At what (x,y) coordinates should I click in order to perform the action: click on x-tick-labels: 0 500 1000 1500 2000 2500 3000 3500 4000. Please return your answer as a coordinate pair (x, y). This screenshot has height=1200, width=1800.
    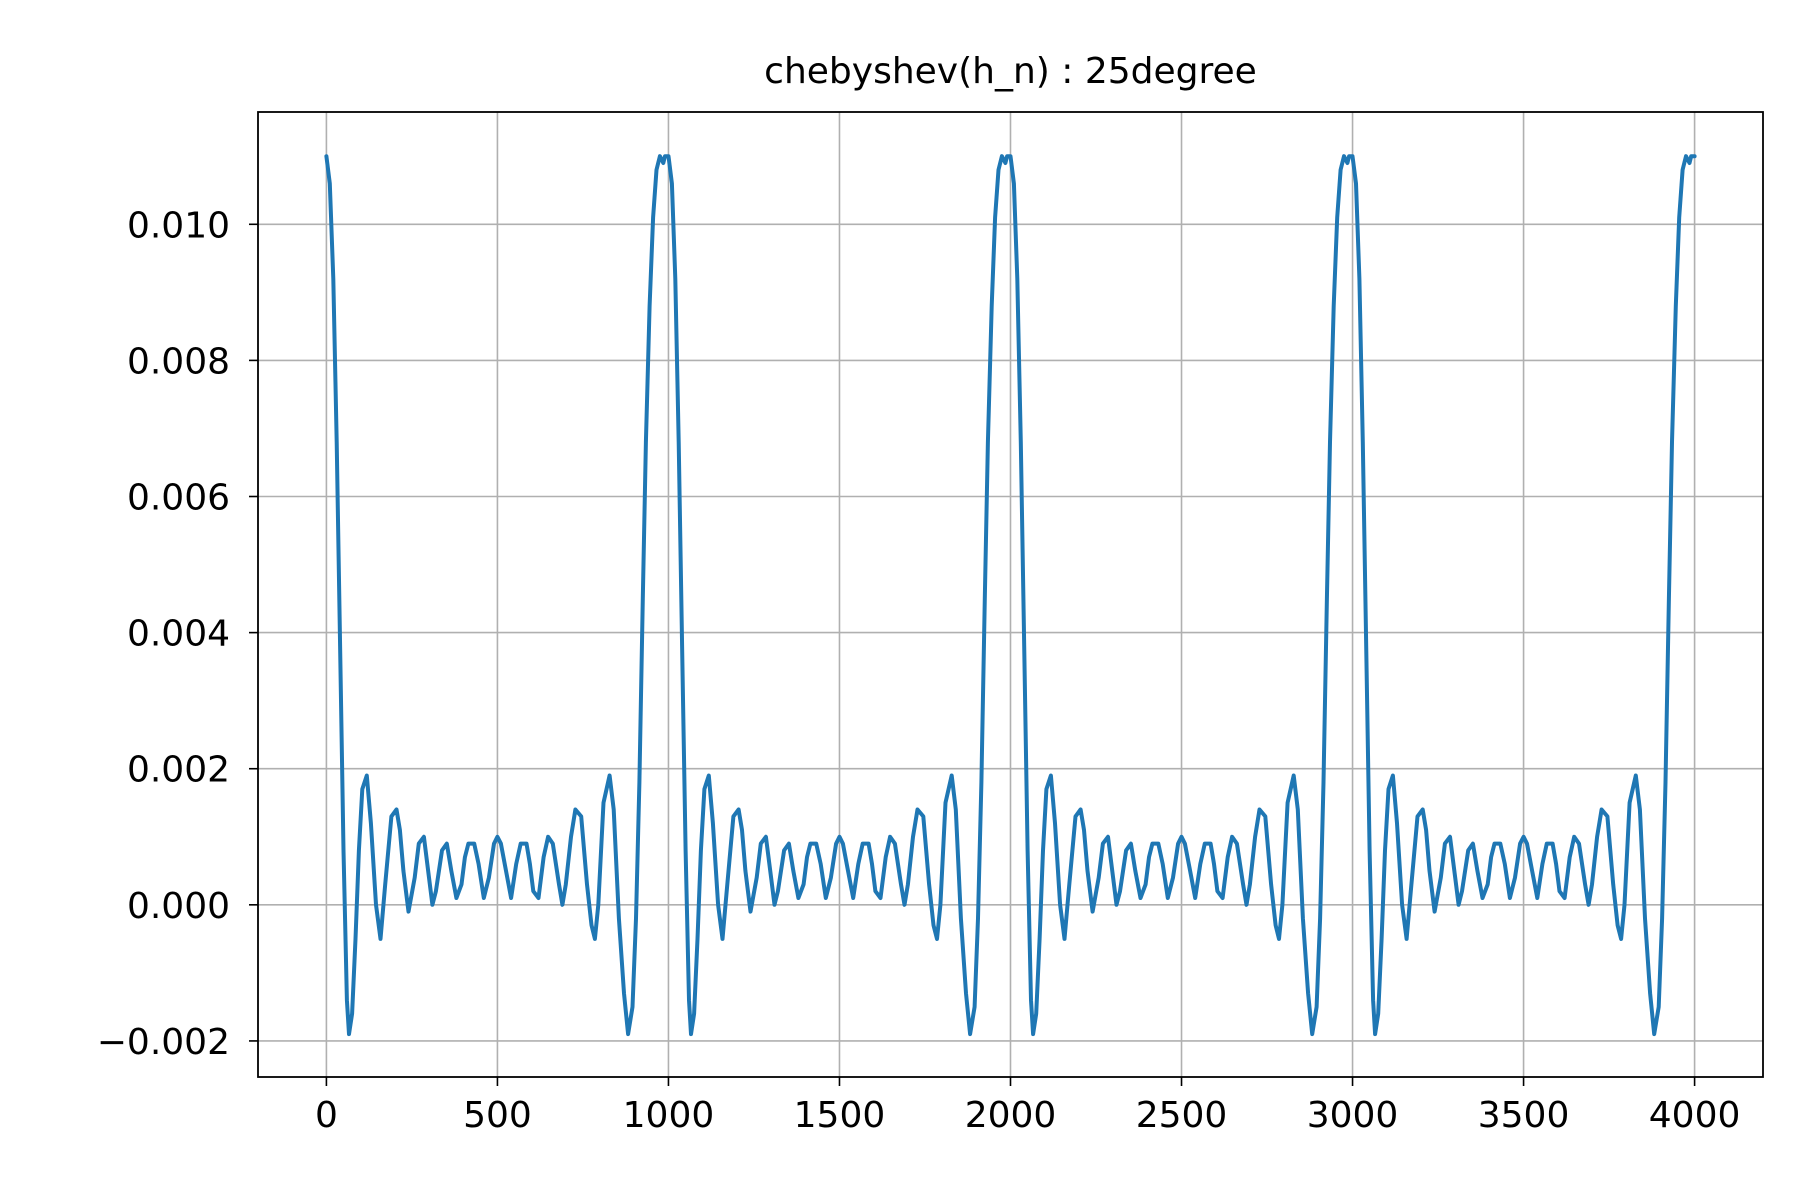
    Looking at the image, I should click on (1027, 1115).